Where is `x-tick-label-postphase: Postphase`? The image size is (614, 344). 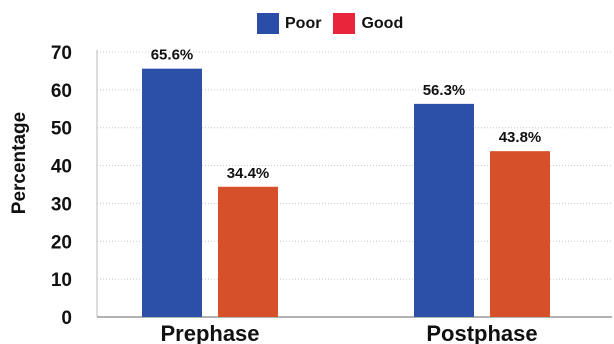
x-tick-label-postphase: Postphase is located at coordinates (481, 332).